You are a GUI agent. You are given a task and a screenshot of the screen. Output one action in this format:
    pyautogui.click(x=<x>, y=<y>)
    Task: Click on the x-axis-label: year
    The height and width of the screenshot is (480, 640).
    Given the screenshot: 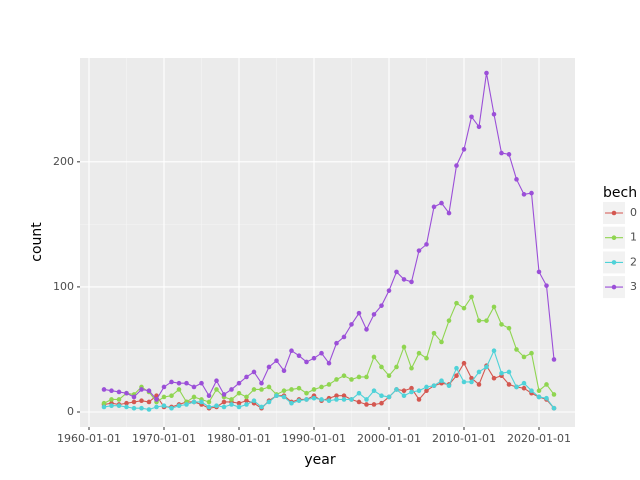 What is the action you would take?
    pyautogui.click(x=319, y=460)
    